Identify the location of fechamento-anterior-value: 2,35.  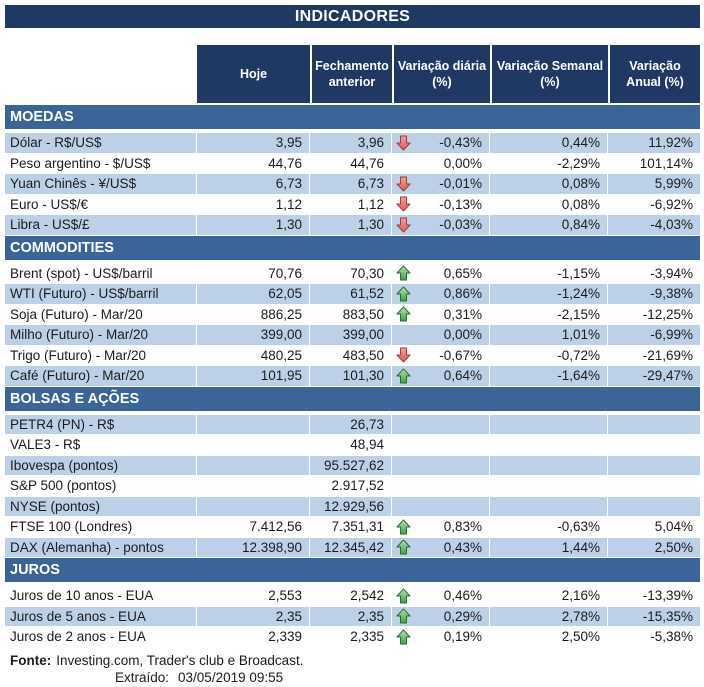
(351, 616).